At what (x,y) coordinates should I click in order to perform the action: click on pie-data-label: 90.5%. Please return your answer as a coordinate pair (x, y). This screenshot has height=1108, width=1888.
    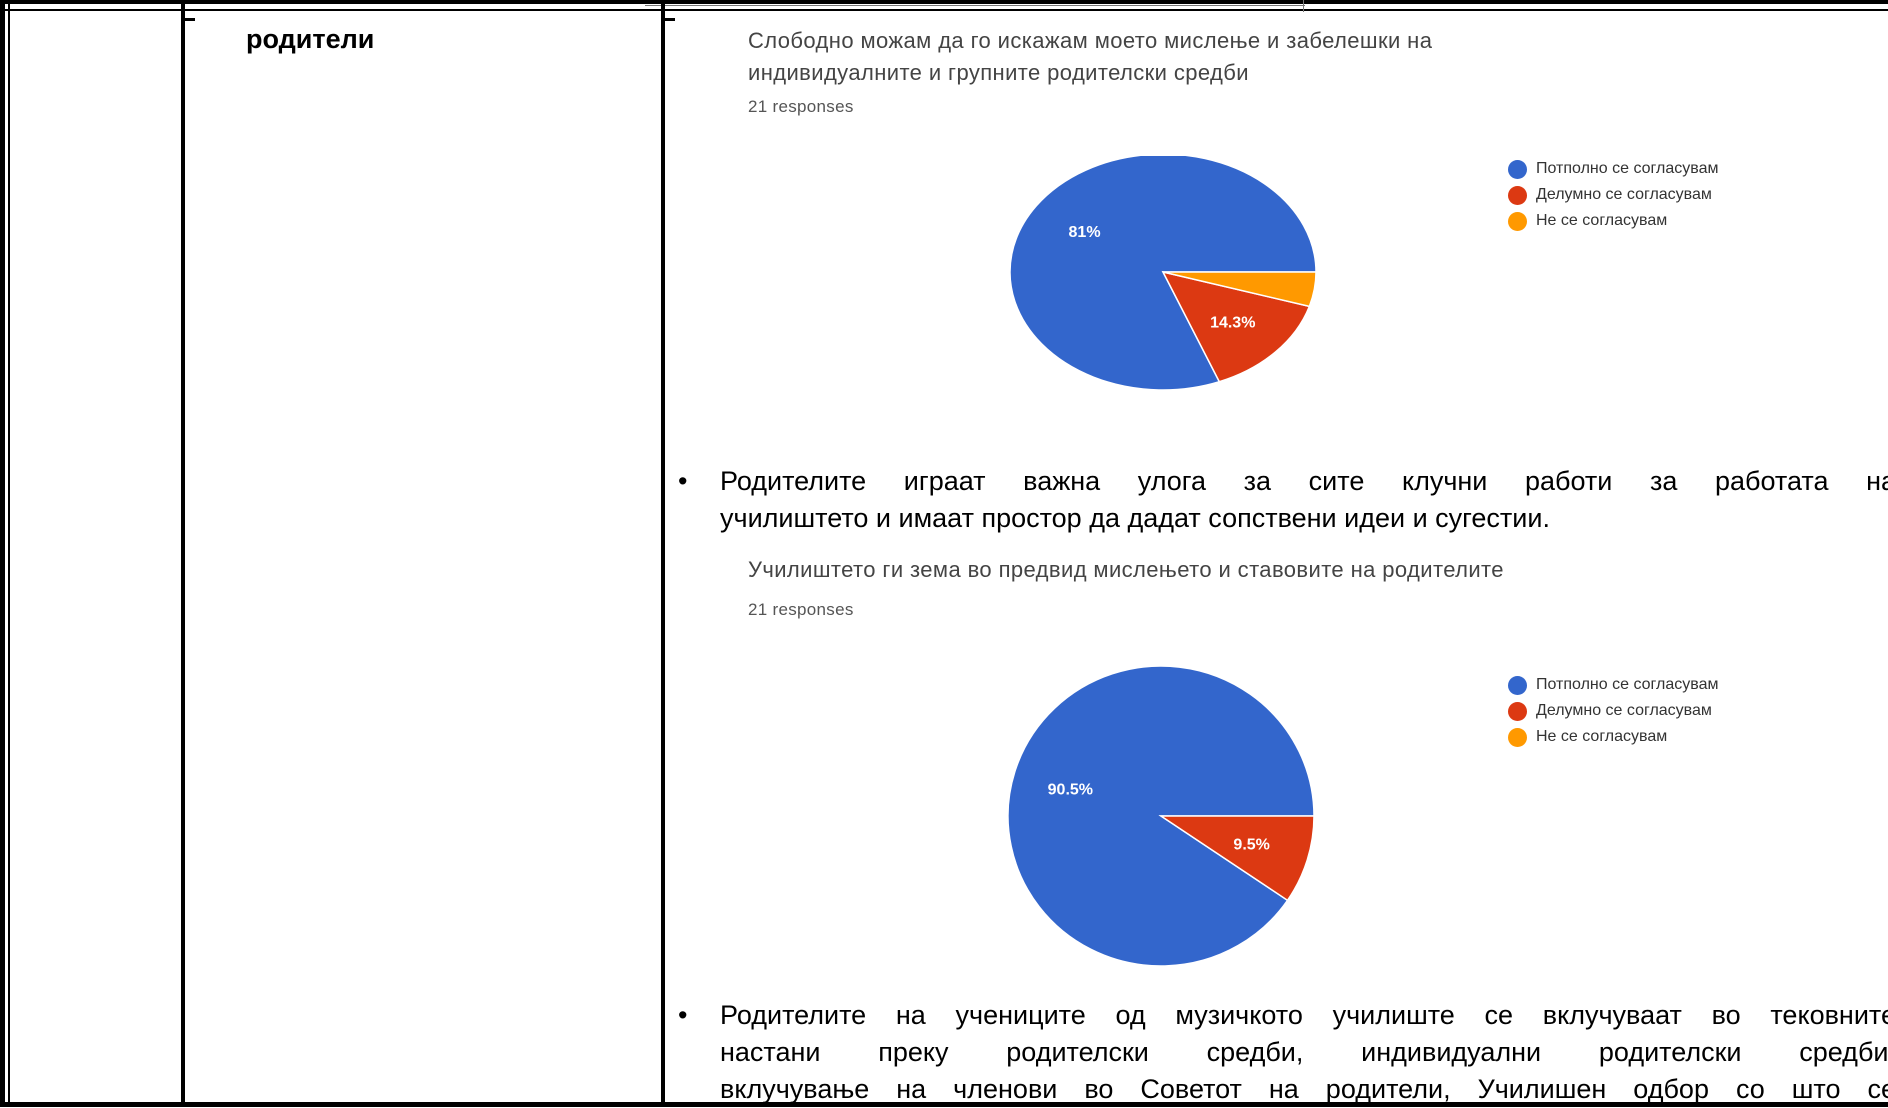
    Looking at the image, I should click on (1070, 790).